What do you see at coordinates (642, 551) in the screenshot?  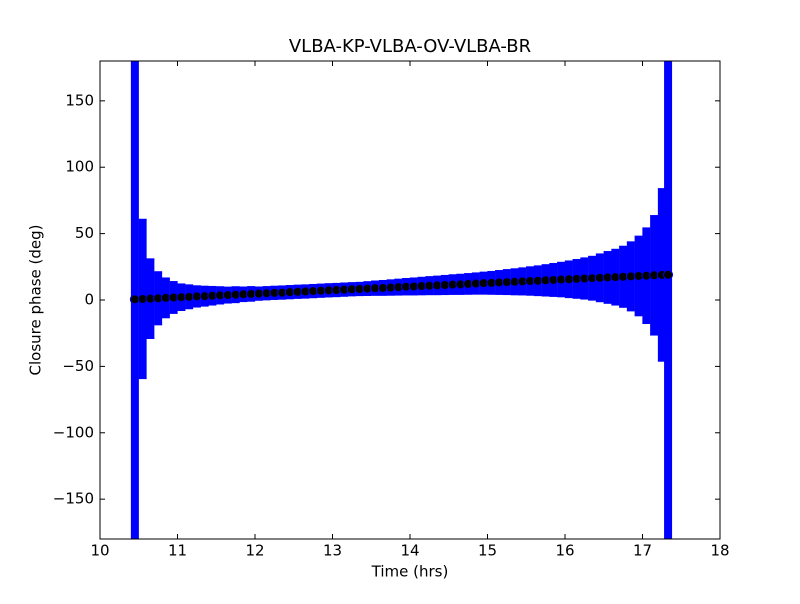 I see `x-tick-label: 17` at bounding box center [642, 551].